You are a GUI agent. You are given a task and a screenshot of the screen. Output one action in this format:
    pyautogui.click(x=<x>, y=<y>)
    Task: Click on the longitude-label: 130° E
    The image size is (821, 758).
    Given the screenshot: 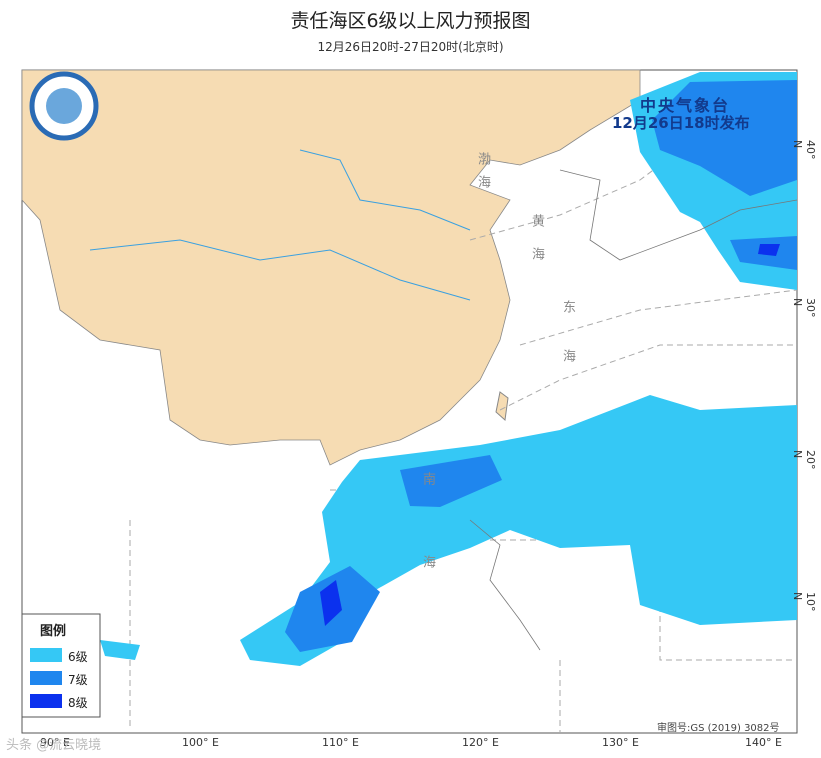 What is the action you would take?
    pyautogui.click(x=620, y=742)
    